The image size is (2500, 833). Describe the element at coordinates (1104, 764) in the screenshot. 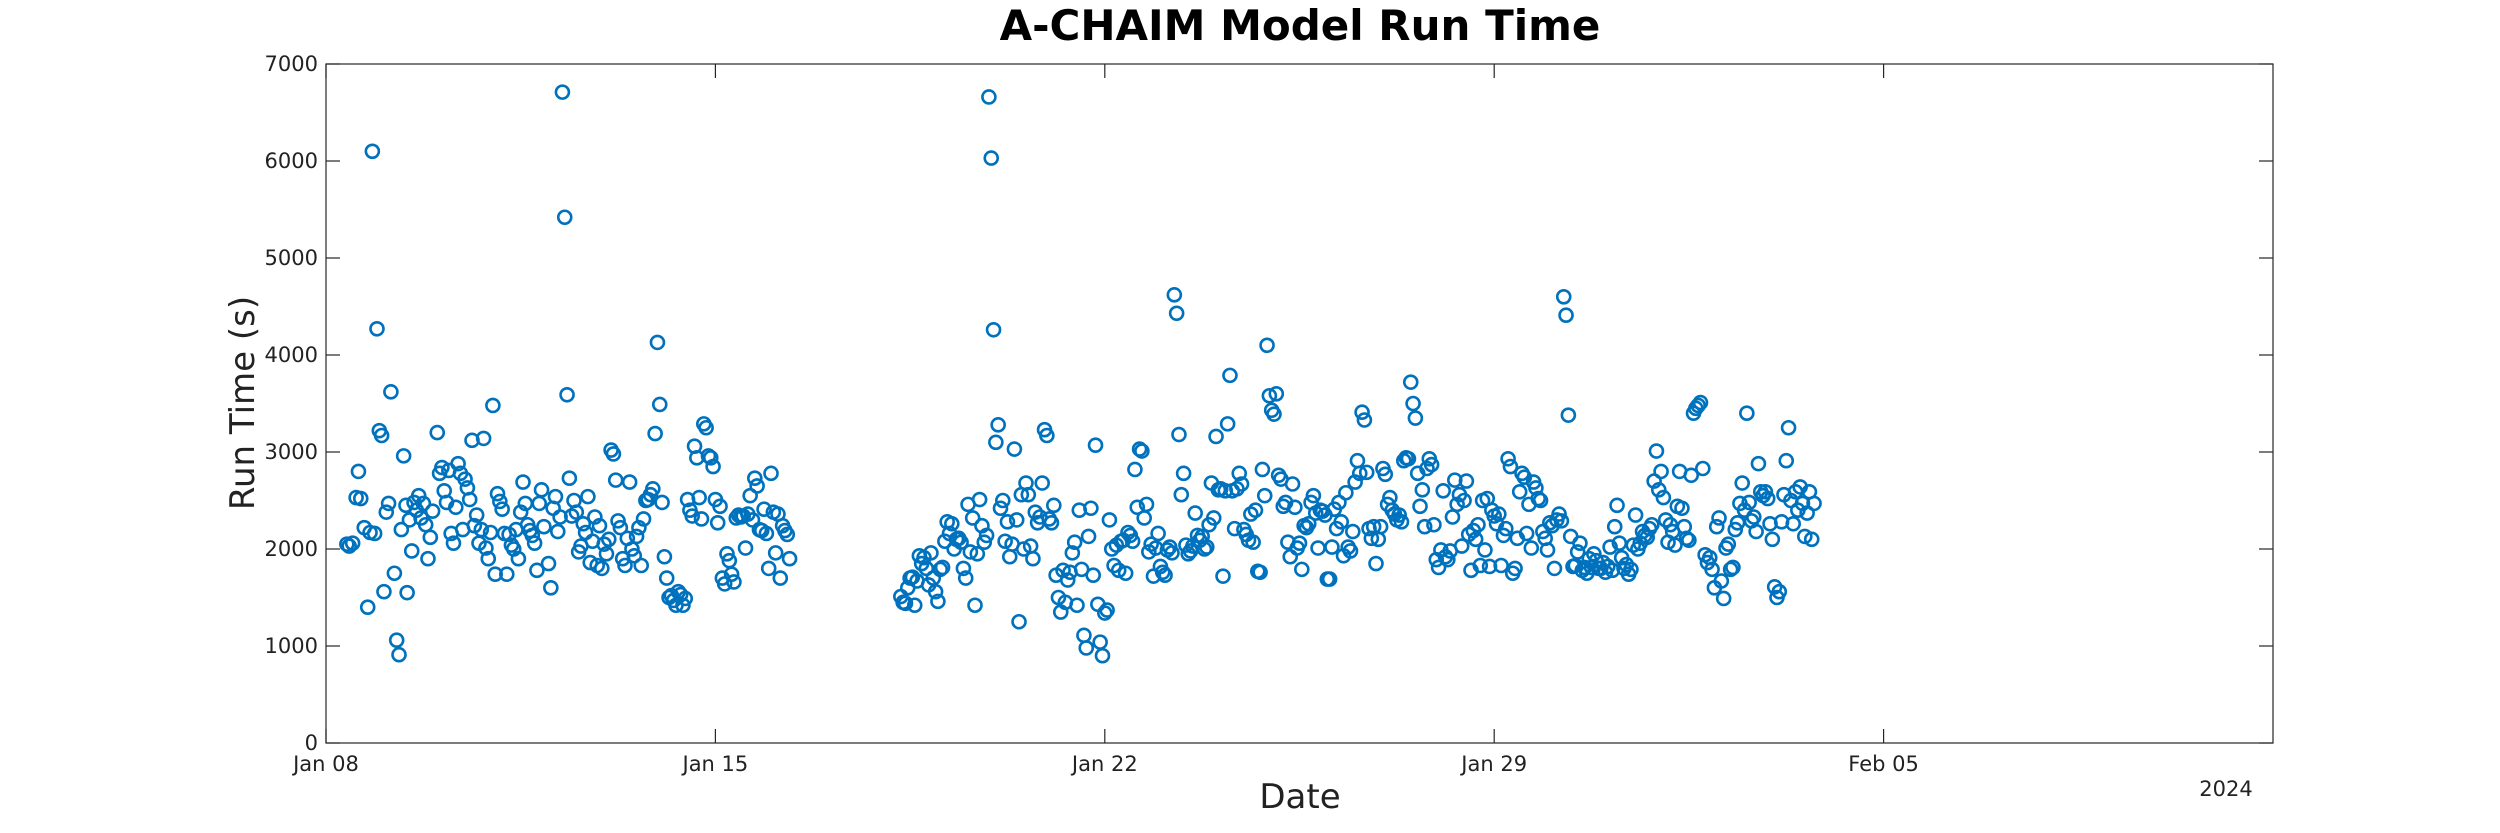

I see `x-tick-label: Jan 22` at that location.